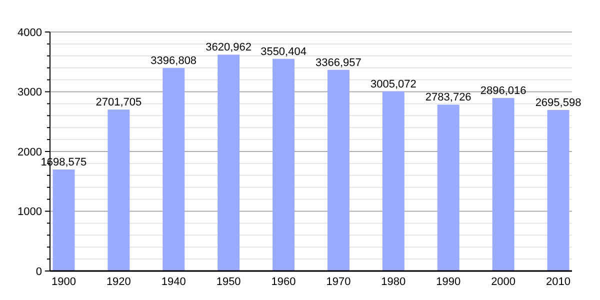  What do you see at coordinates (173, 282) in the screenshot?
I see `x-tick-label: 1940` at bounding box center [173, 282].